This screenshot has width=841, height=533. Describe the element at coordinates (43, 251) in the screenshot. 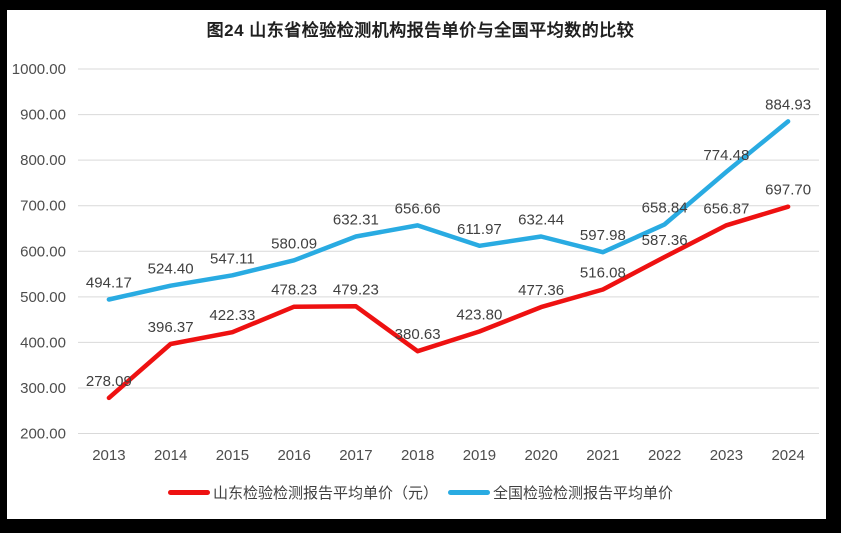

I see `y-tick-label: 600.00` at that location.